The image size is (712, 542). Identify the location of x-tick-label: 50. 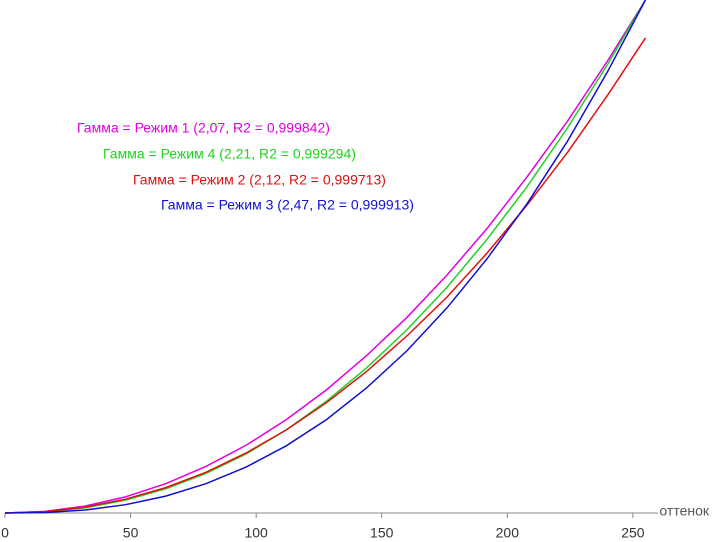
(131, 533).